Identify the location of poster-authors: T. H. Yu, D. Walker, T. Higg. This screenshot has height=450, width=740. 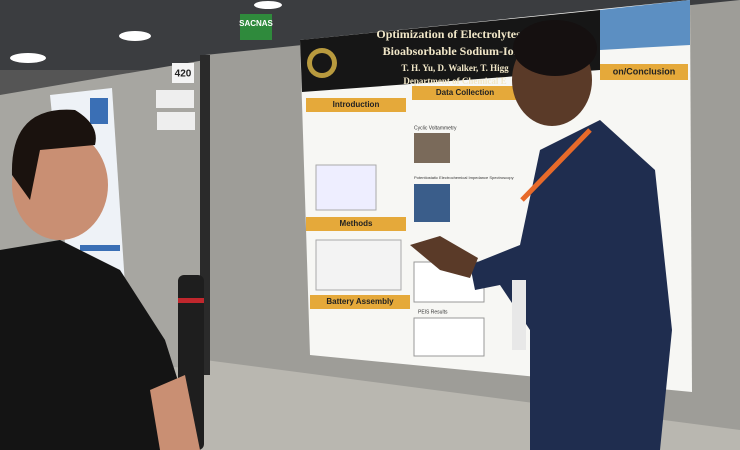
(455, 68).